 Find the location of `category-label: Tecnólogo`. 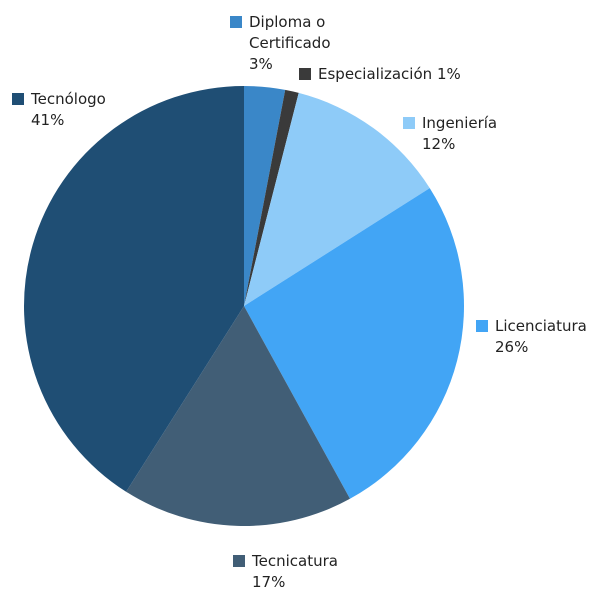

category-label: Tecnólogo is located at coordinates (68, 99).